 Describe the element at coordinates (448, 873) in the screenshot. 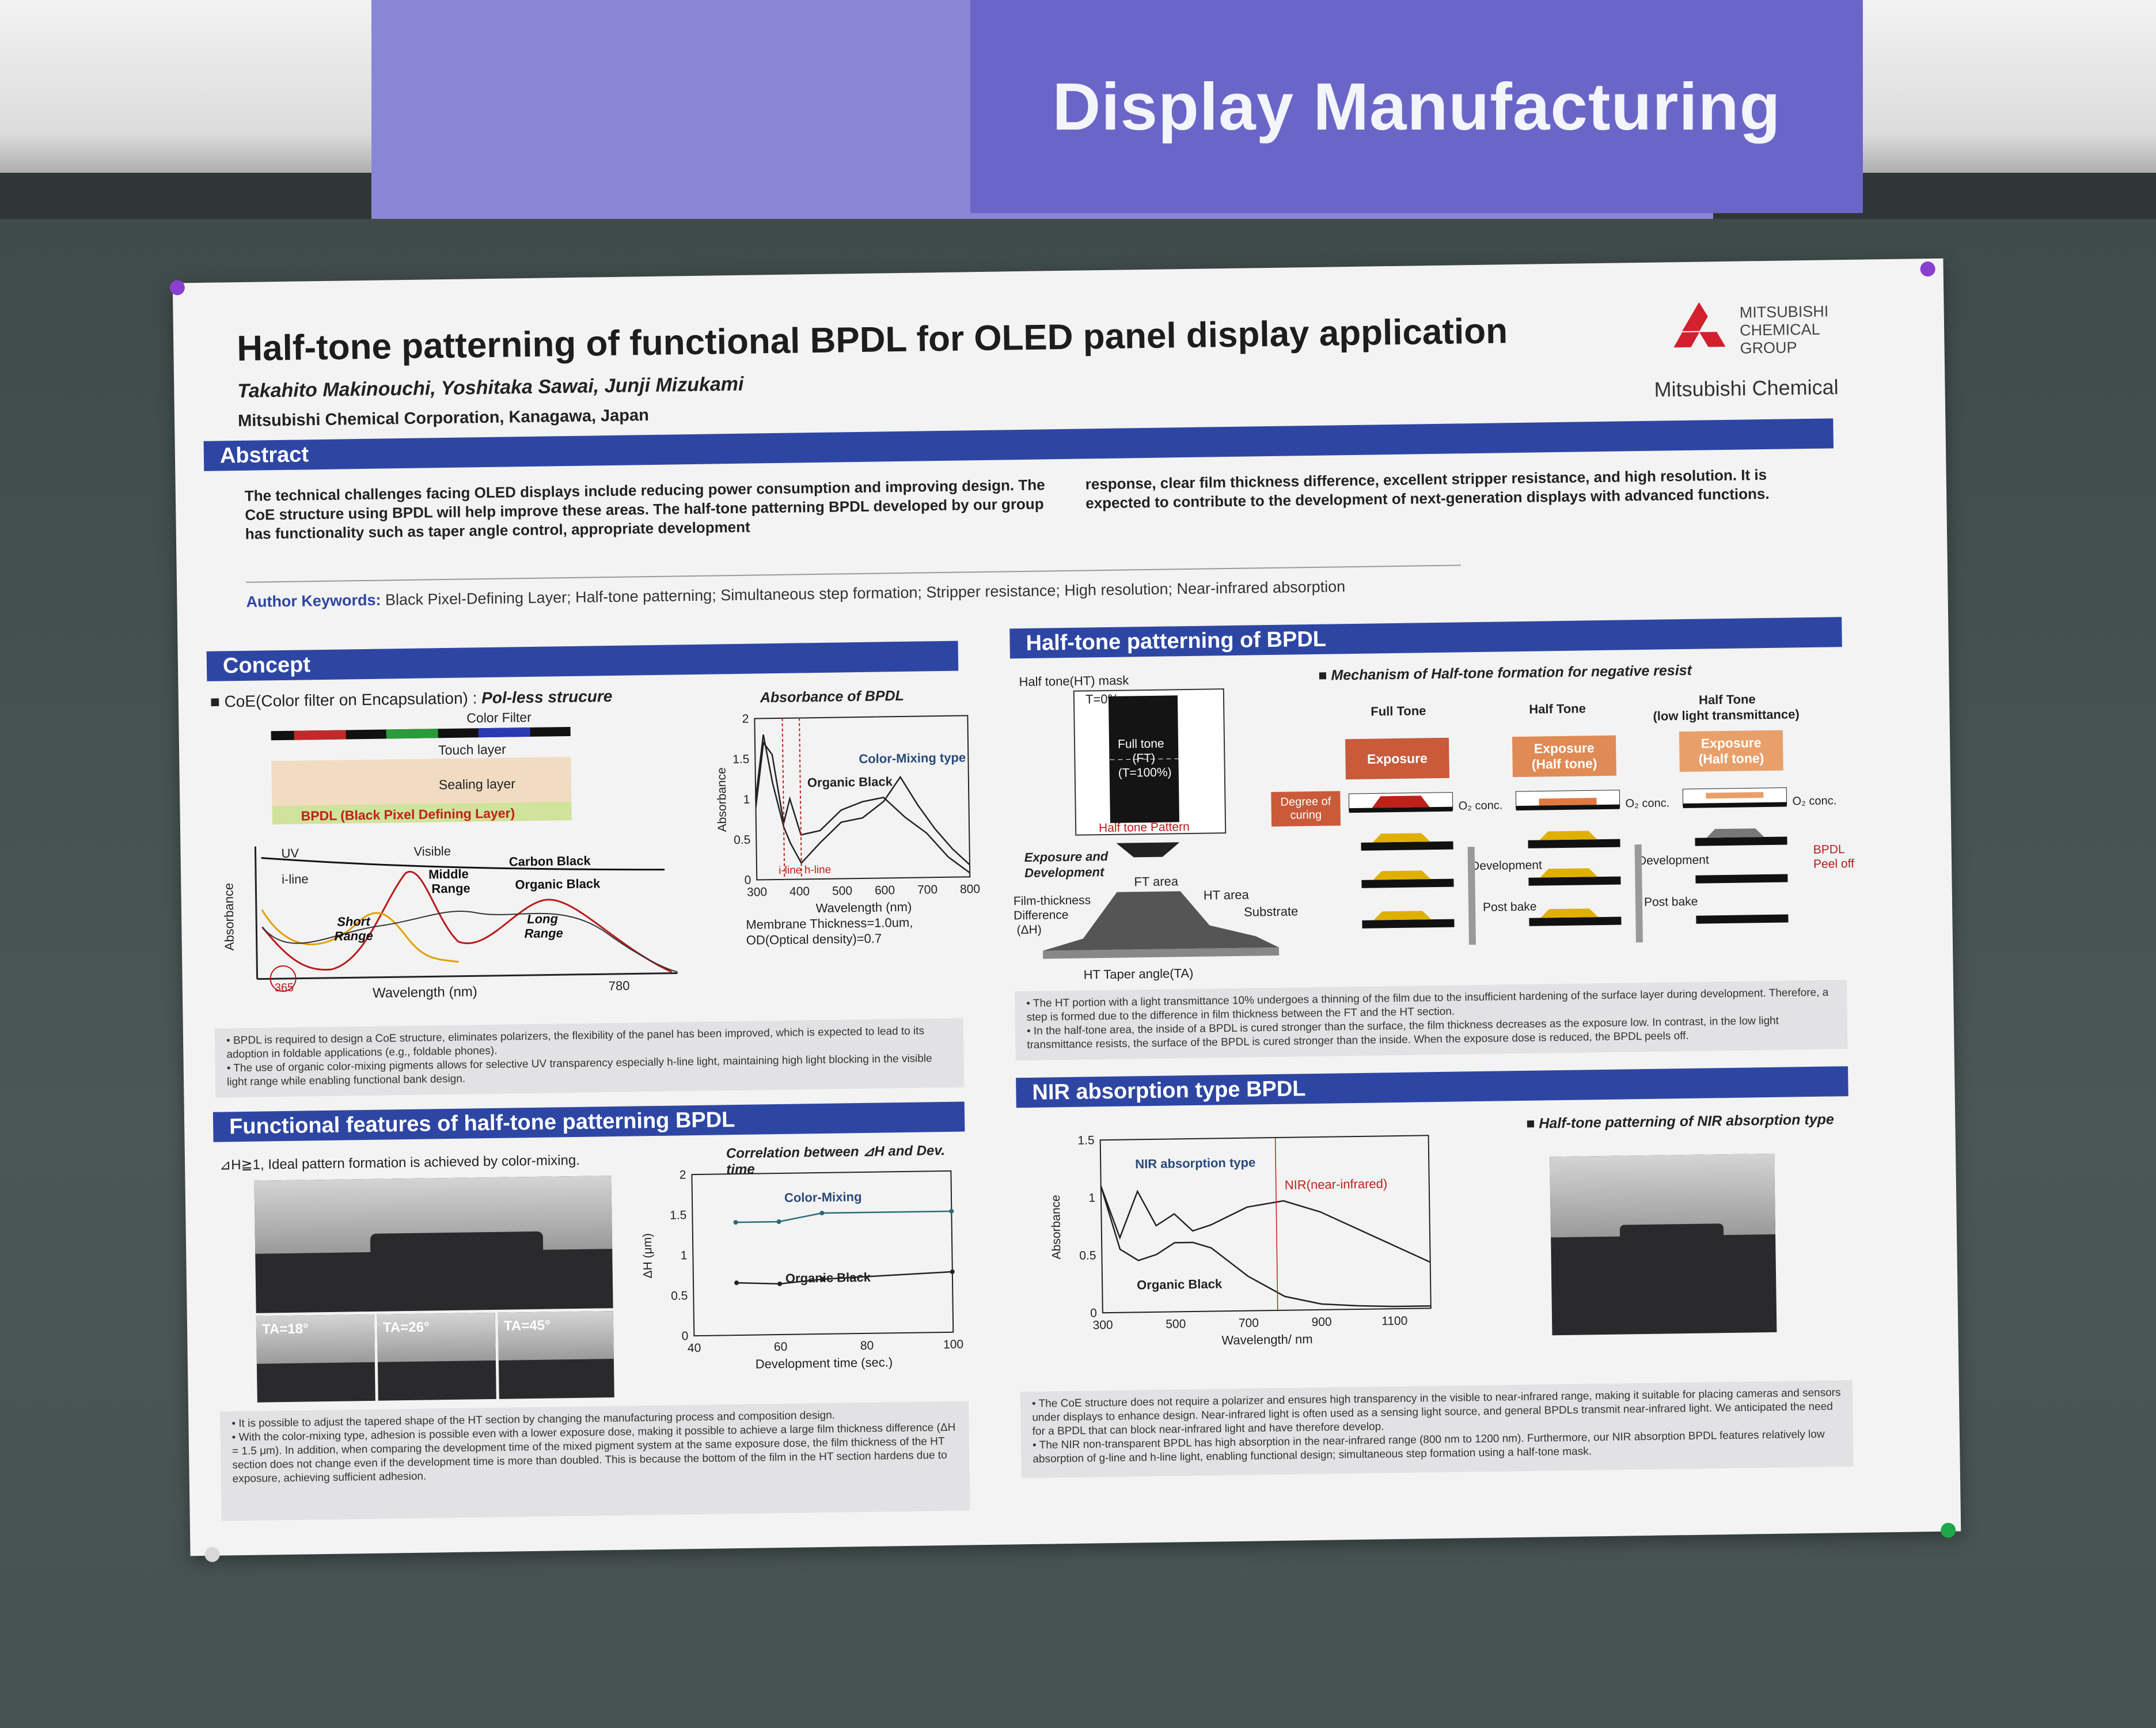

I see `svg-text: Middle` at that location.